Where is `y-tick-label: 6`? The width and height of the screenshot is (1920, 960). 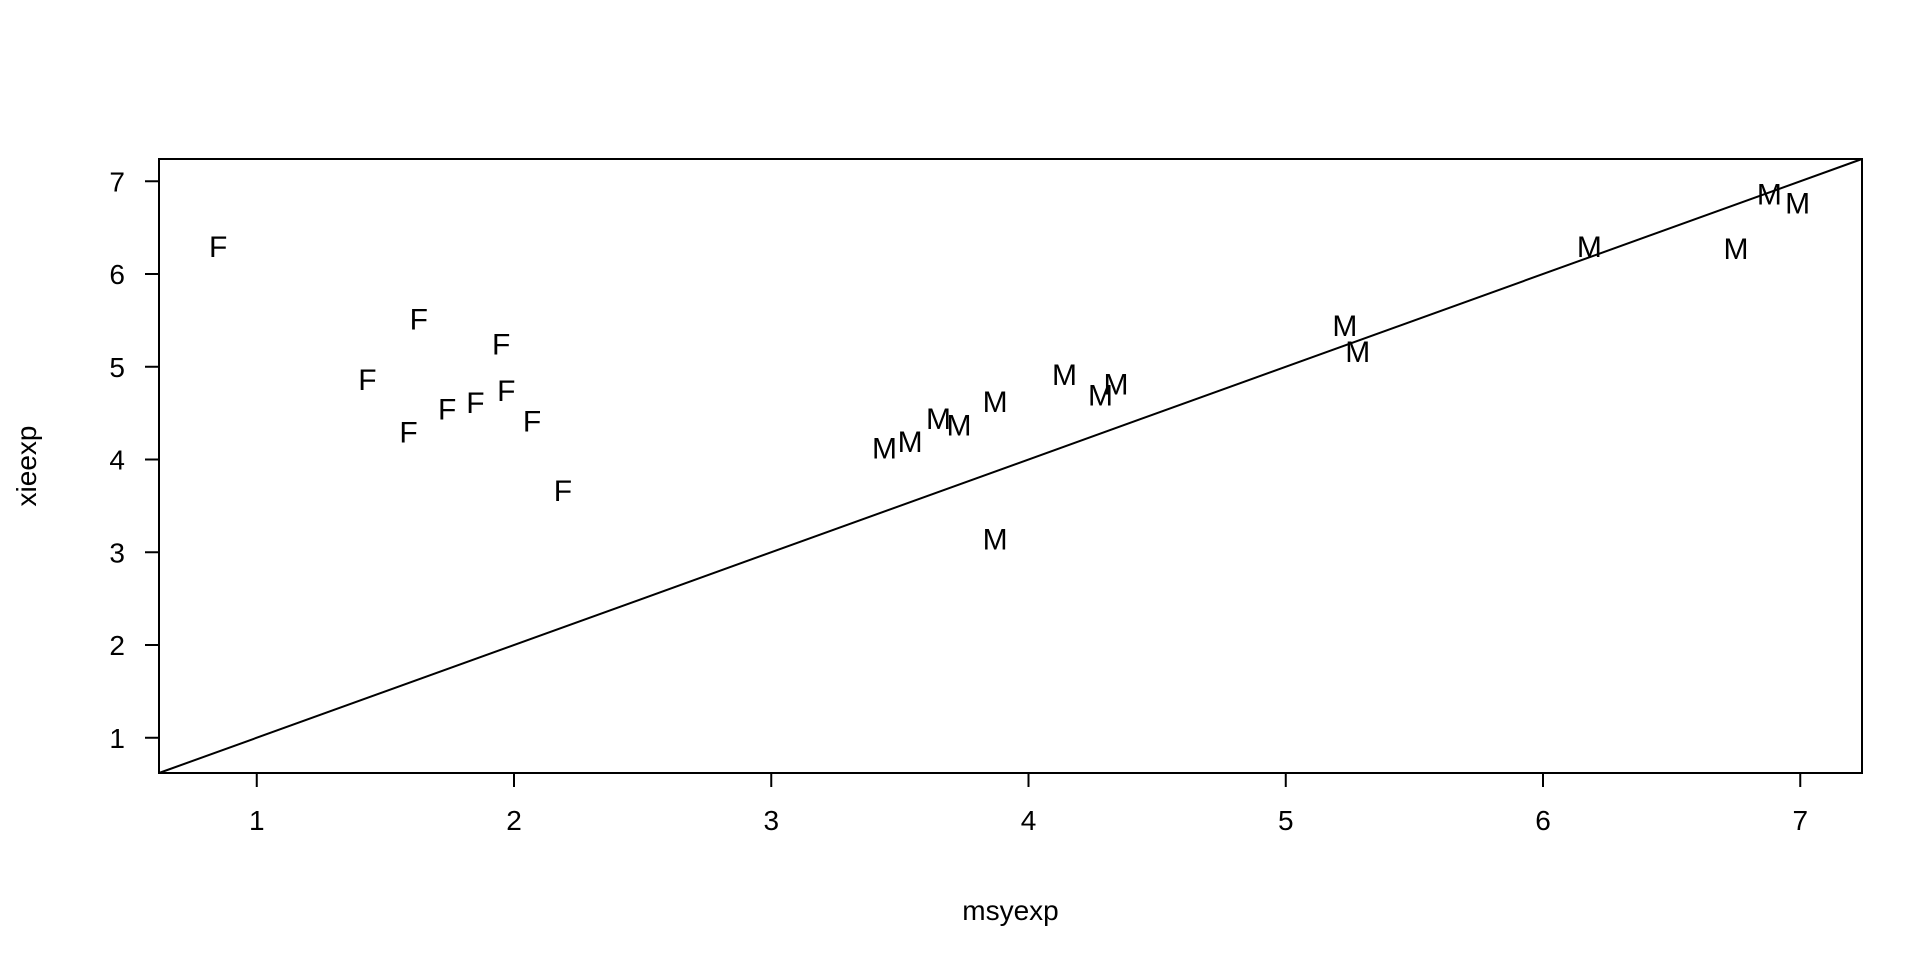
y-tick-label: 6 is located at coordinates (117, 274).